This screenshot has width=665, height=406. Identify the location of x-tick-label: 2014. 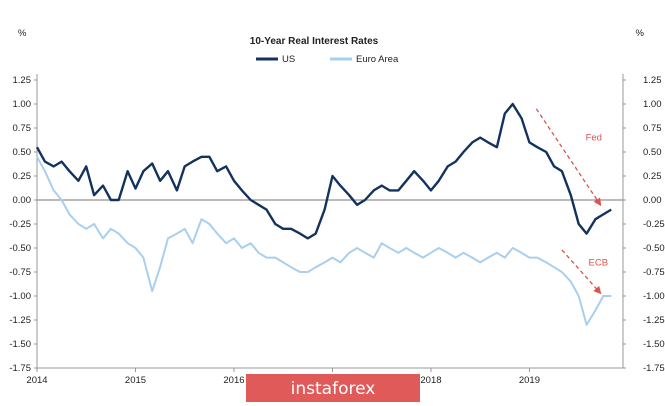
(36, 380).